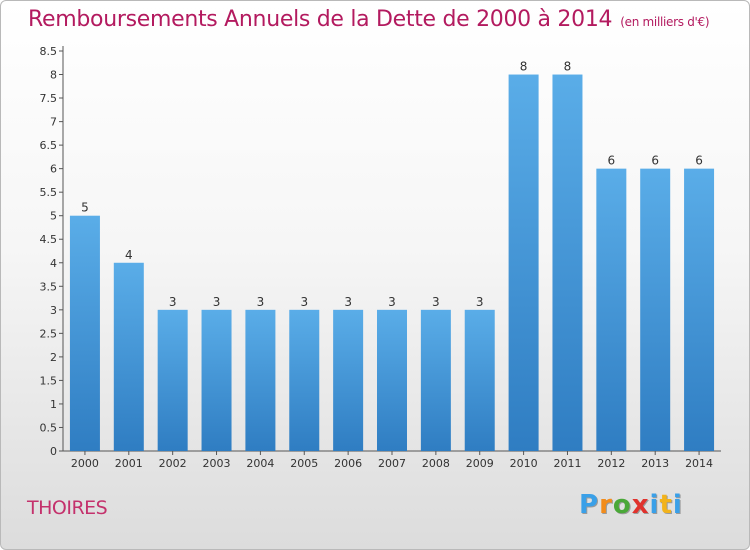 This screenshot has height=550, width=750. Describe the element at coordinates (217, 463) in the screenshot. I see `x-tick-label: 2003` at that location.